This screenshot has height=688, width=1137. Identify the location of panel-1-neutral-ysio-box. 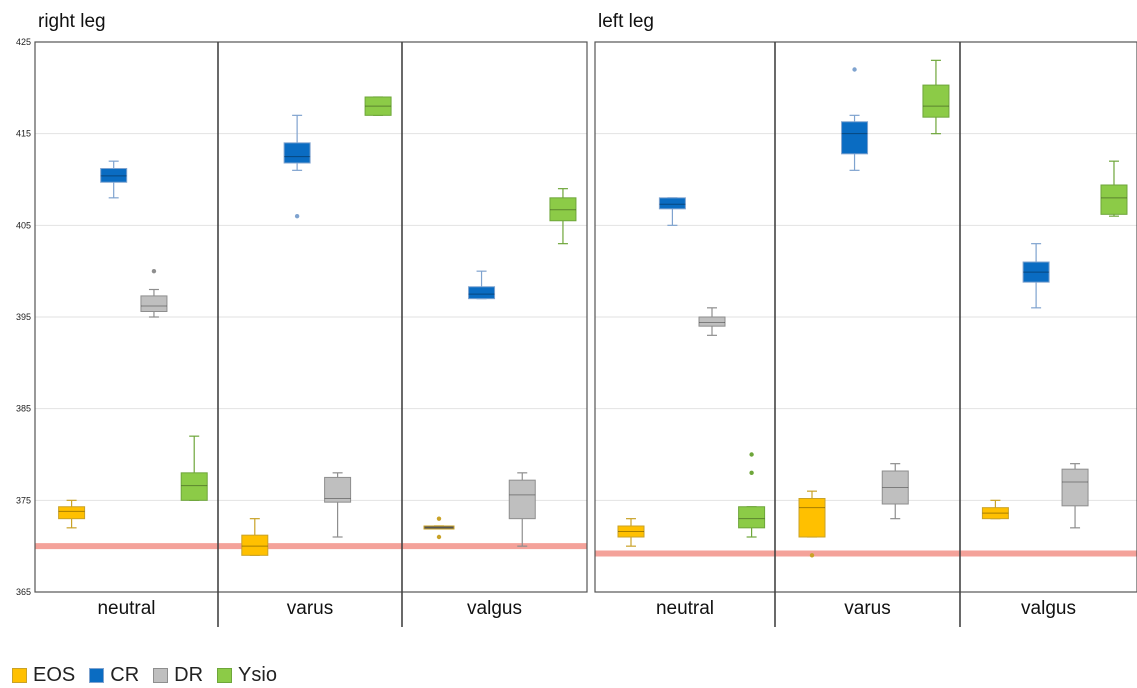
(194, 486).